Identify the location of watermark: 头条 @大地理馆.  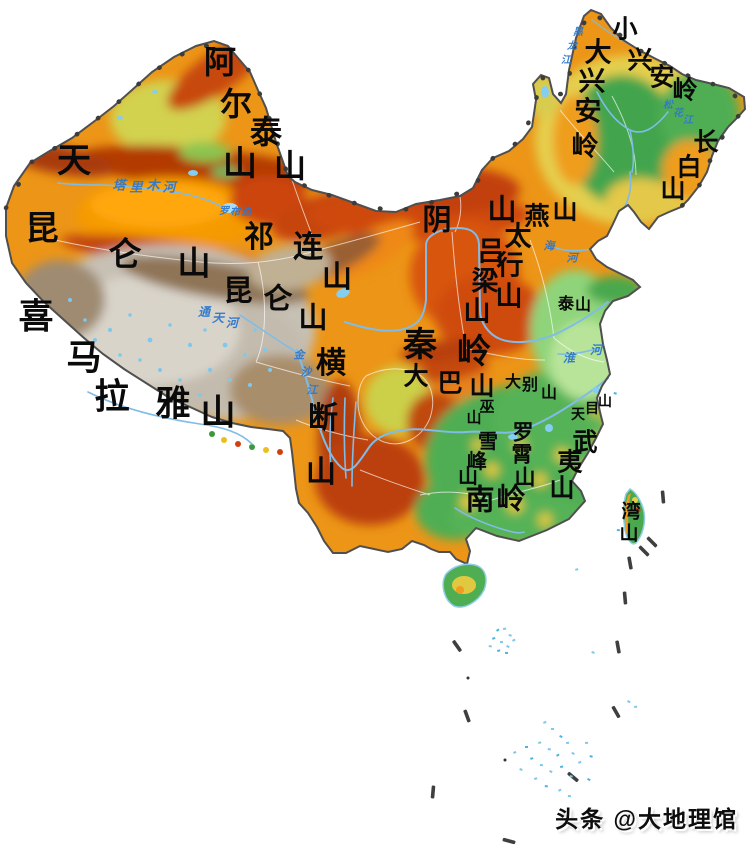
(646, 819).